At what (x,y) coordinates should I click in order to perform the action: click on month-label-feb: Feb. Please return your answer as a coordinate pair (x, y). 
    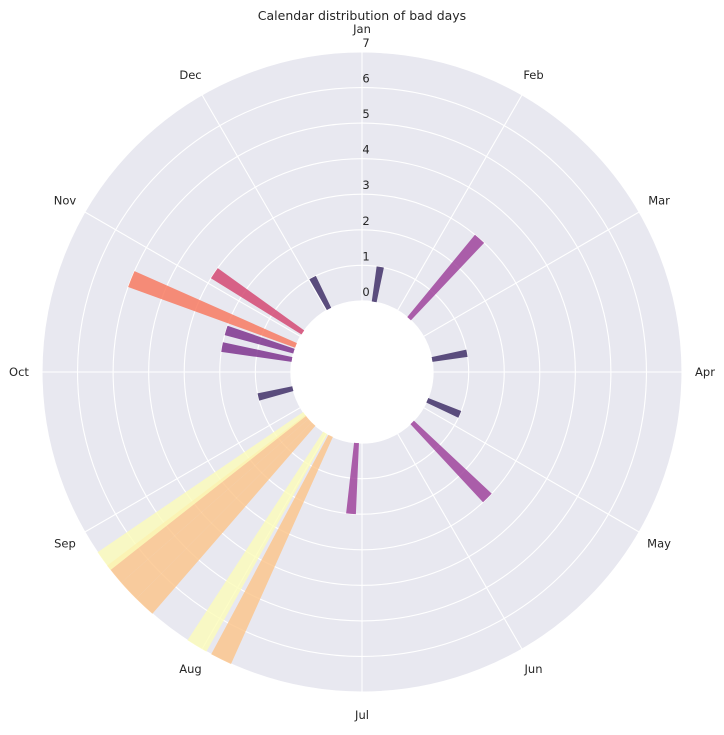
    Looking at the image, I should click on (533, 75).